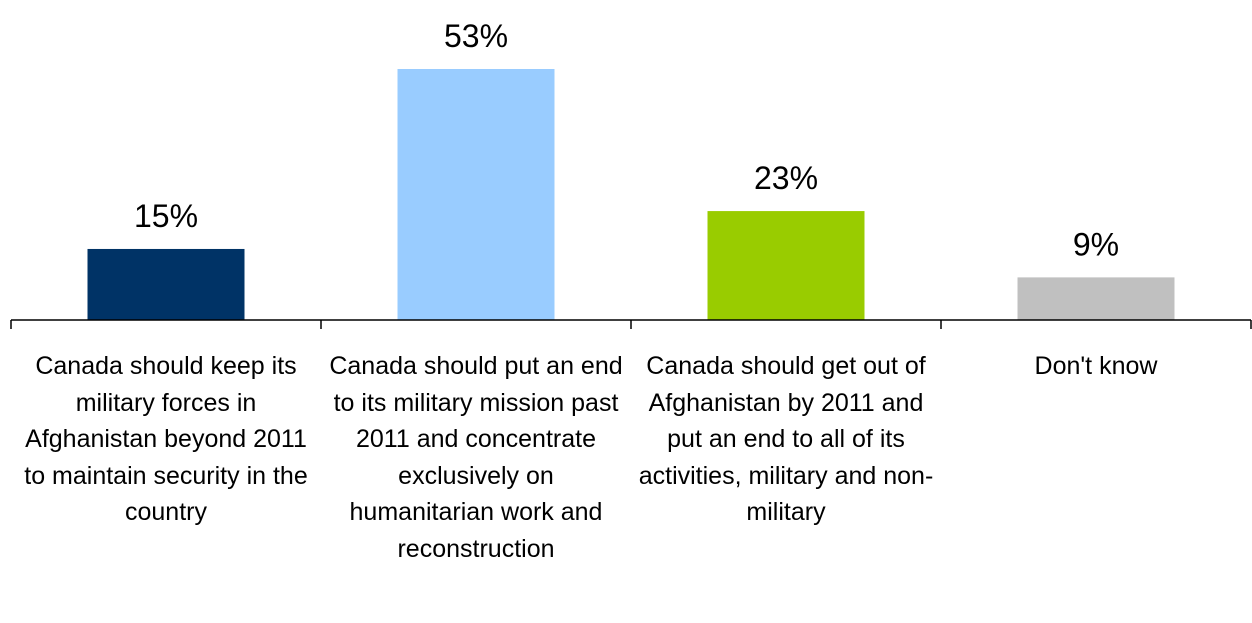 This screenshot has width=1252, height=623. What do you see at coordinates (1096, 244) in the screenshot?
I see `data-label: 9%` at bounding box center [1096, 244].